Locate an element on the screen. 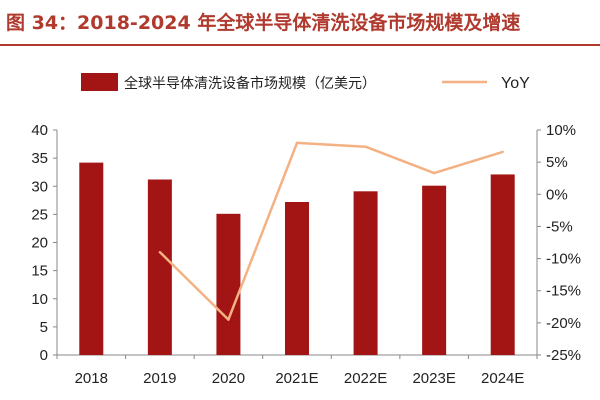 The width and height of the screenshot is (600, 400). legend: 全球半导体清洗设备市场规模（亿美元） YoY is located at coordinates (305, 82).